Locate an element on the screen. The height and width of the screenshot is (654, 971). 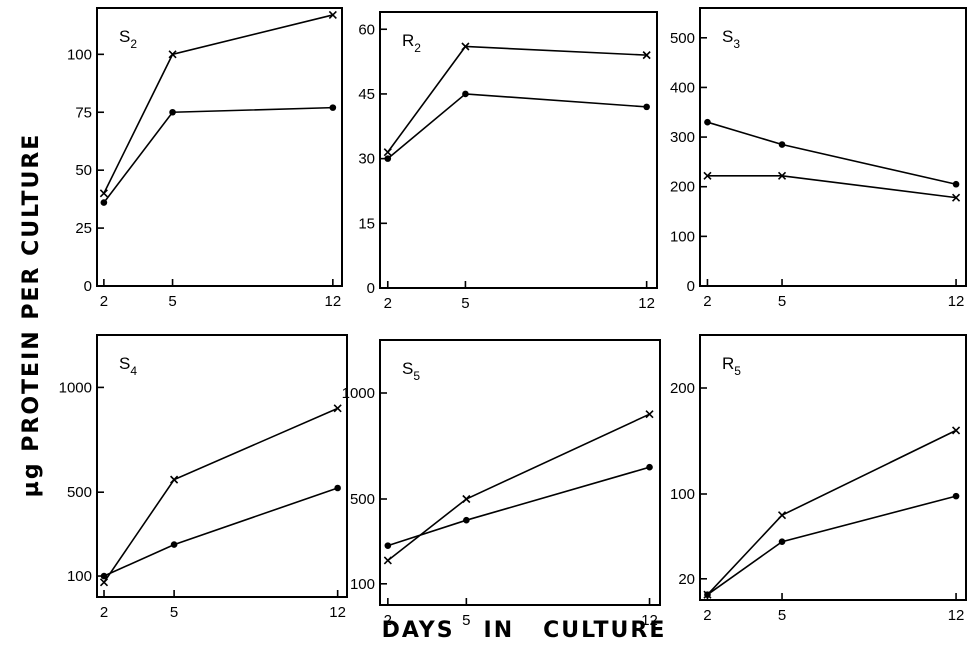
panel-label-subscript: 5 is located at coordinates (737, 371).